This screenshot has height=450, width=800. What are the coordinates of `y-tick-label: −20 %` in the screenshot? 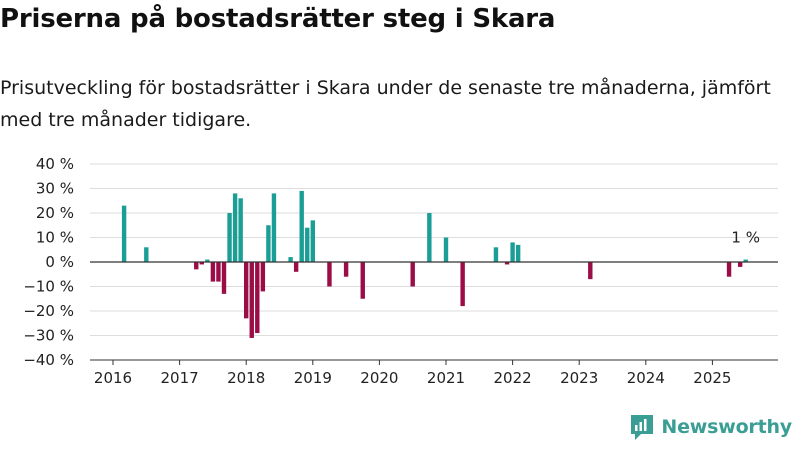 It's located at (48, 311).